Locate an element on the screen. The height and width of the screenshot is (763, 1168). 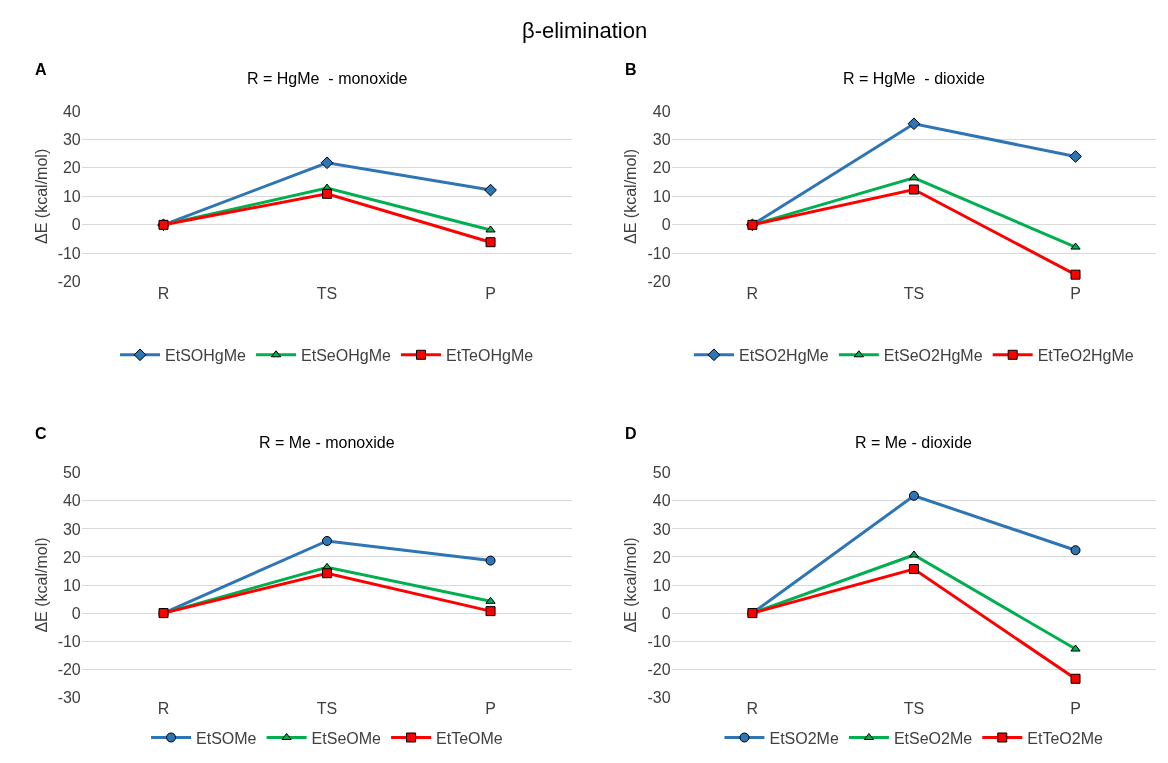
chart-subtitle: R = HgMe - dioxide is located at coordinates (914, 78).